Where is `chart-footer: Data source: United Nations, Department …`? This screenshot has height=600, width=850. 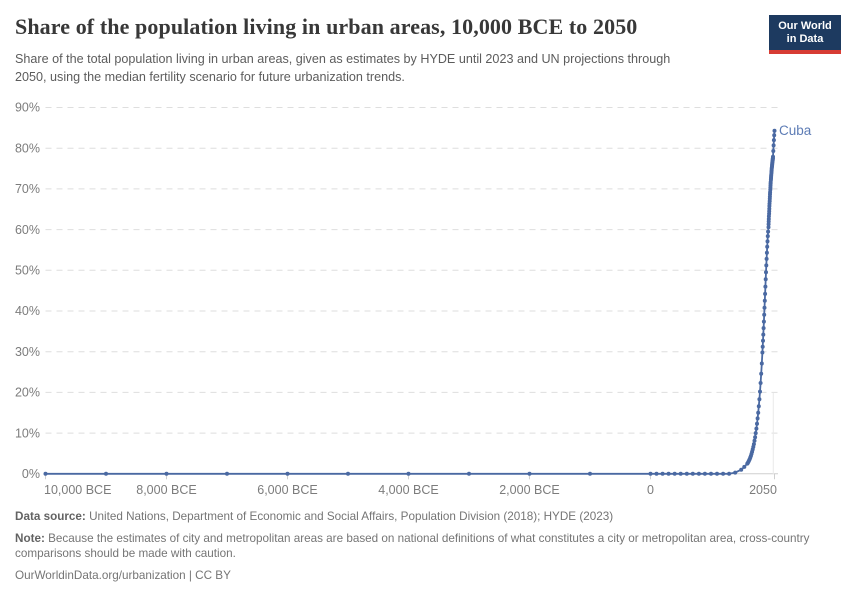 chart-footer: Data source: United Nations, Department … is located at coordinates (426, 549).